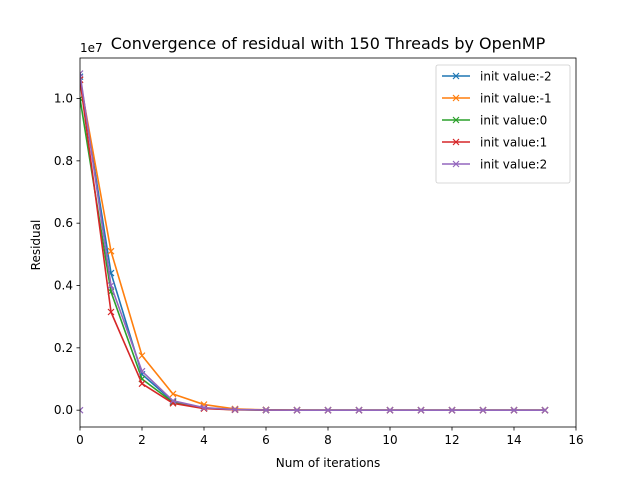 Image resolution: width=640 pixels, height=480 pixels. I want to click on x-tick-label-8: 16, so click(575, 440).